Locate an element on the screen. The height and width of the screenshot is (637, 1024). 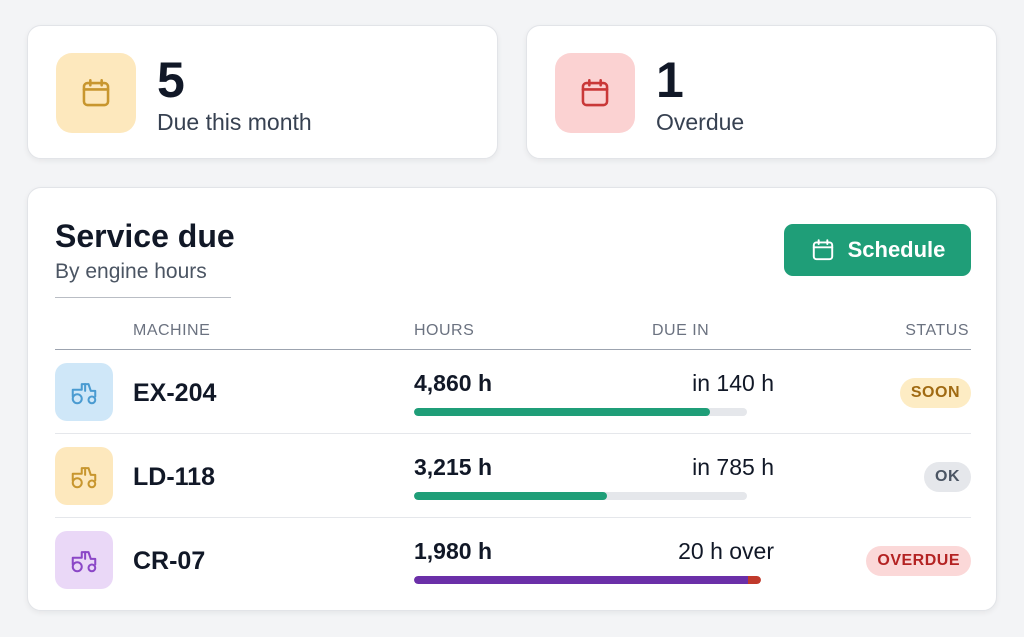
due-in: 20 h over is located at coordinates (726, 551).